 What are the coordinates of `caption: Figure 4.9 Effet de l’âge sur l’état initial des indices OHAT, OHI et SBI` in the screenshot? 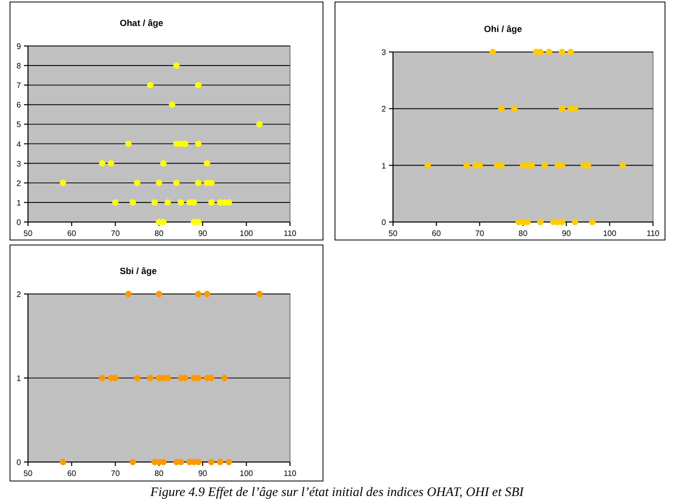 It's located at (336, 491).